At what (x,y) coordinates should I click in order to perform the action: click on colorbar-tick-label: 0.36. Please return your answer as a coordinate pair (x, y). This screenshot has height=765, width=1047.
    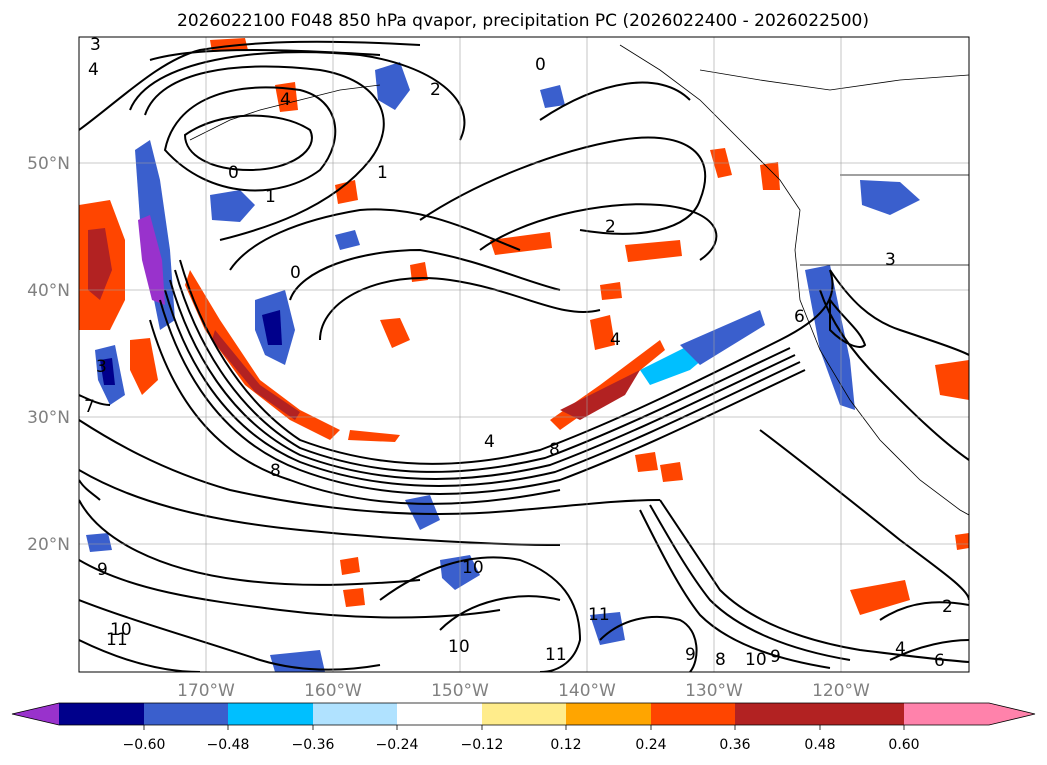
    Looking at the image, I should click on (734, 745).